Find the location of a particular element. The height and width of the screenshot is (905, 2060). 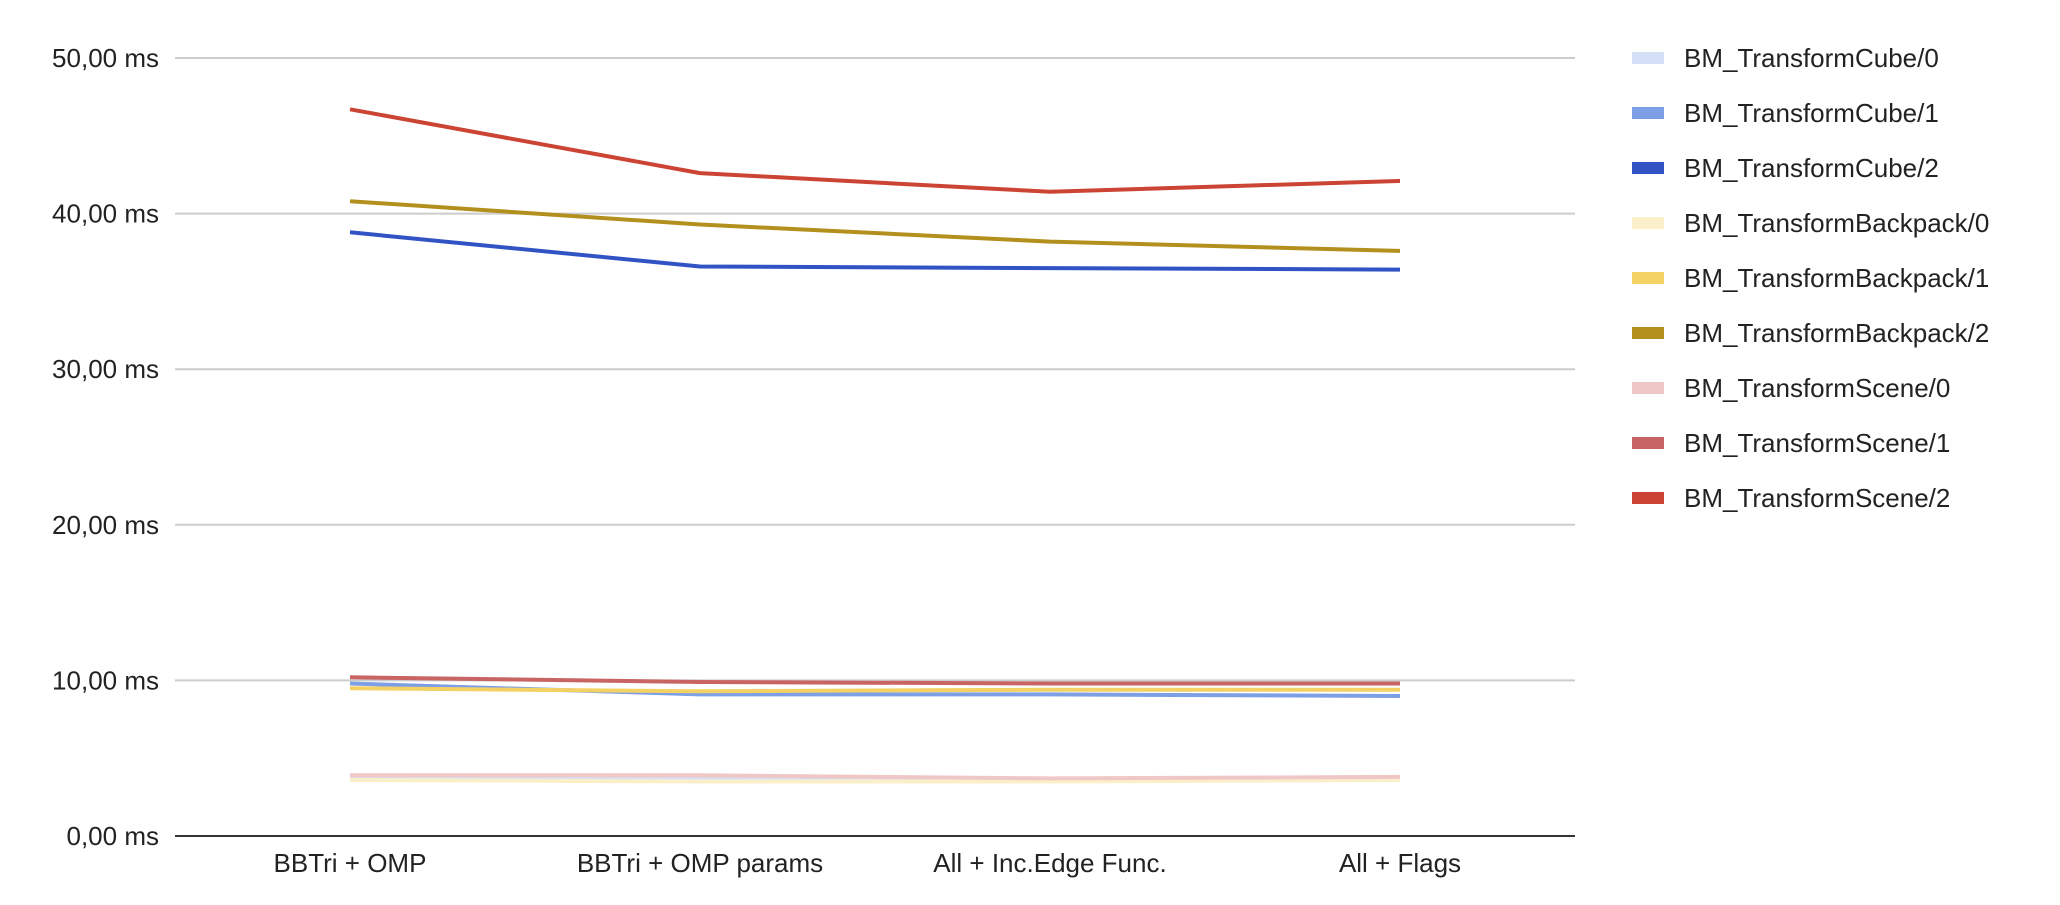

legend-label: BM_TransformScene/1 is located at coordinates (1817, 443).